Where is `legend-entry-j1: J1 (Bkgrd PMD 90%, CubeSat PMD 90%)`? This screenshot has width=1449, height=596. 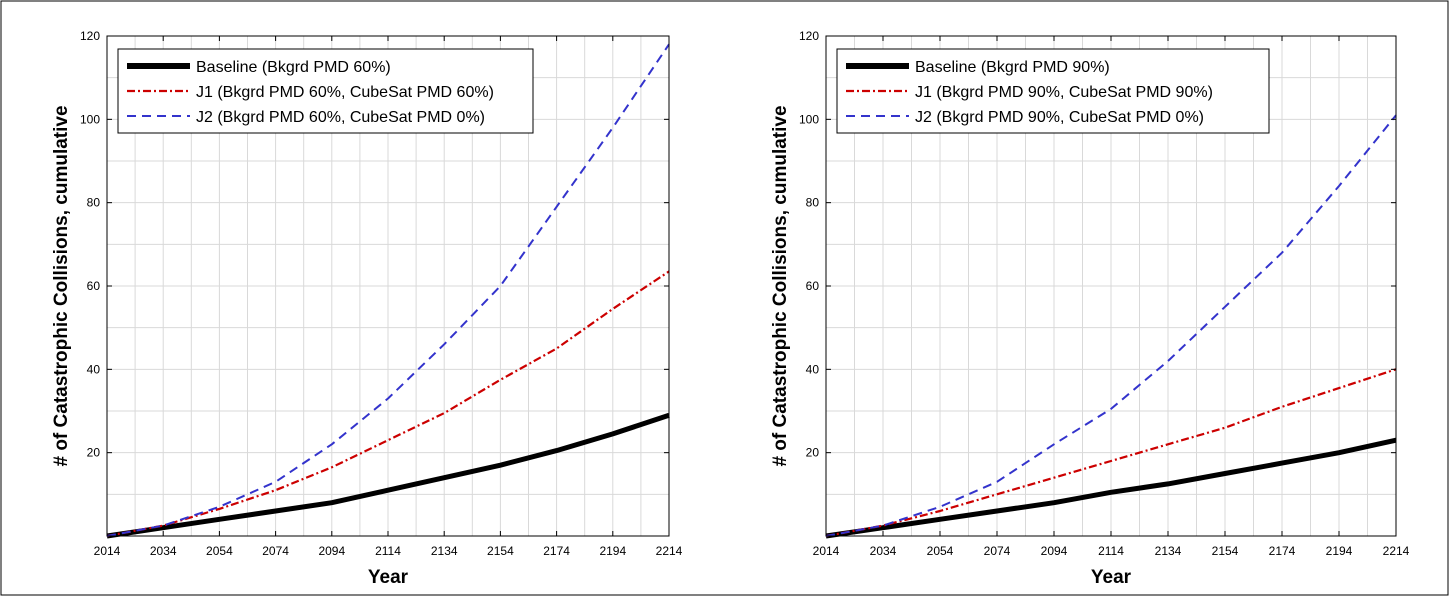 legend-entry-j1: J1 (Bkgrd PMD 90%, CubeSat PMD 90%) is located at coordinates (1064, 92).